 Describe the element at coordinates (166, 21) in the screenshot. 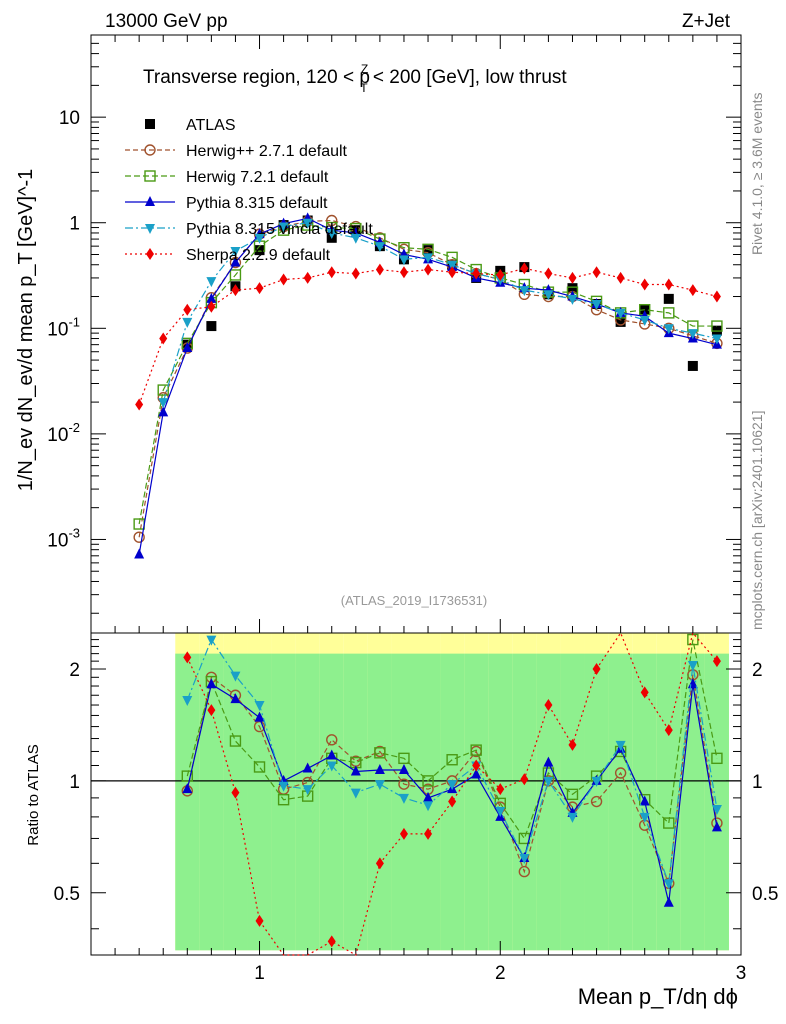

I see `energy-label: 13000 GeV pp` at that location.